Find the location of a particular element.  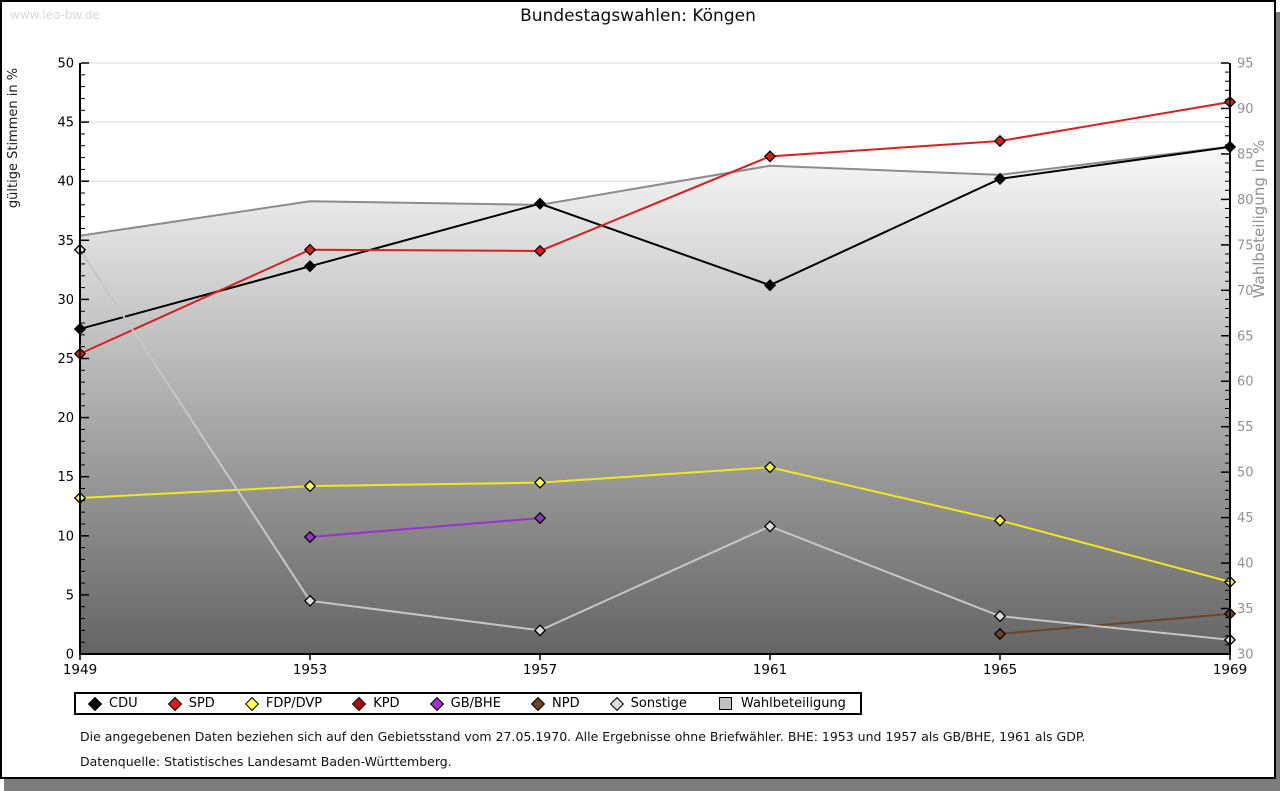

svg-text: 70 is located at coordinates (1245, 291).